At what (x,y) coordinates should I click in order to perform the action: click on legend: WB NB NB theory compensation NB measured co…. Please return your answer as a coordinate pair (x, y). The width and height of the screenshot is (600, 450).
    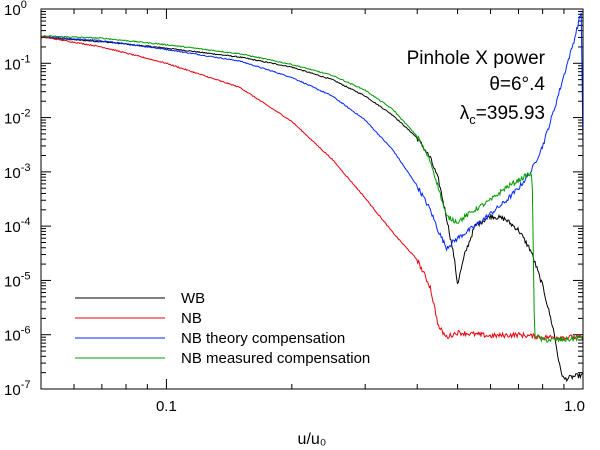
    Looking at the image, I should click on (222, 328).